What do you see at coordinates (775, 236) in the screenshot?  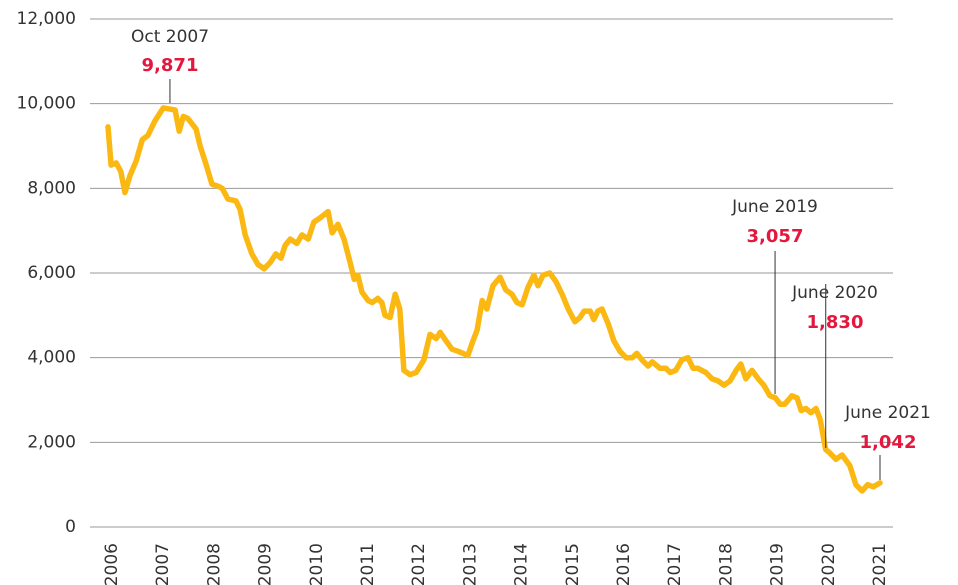 I see `annotation-value: 3,057` at bounding box center [775, 236].